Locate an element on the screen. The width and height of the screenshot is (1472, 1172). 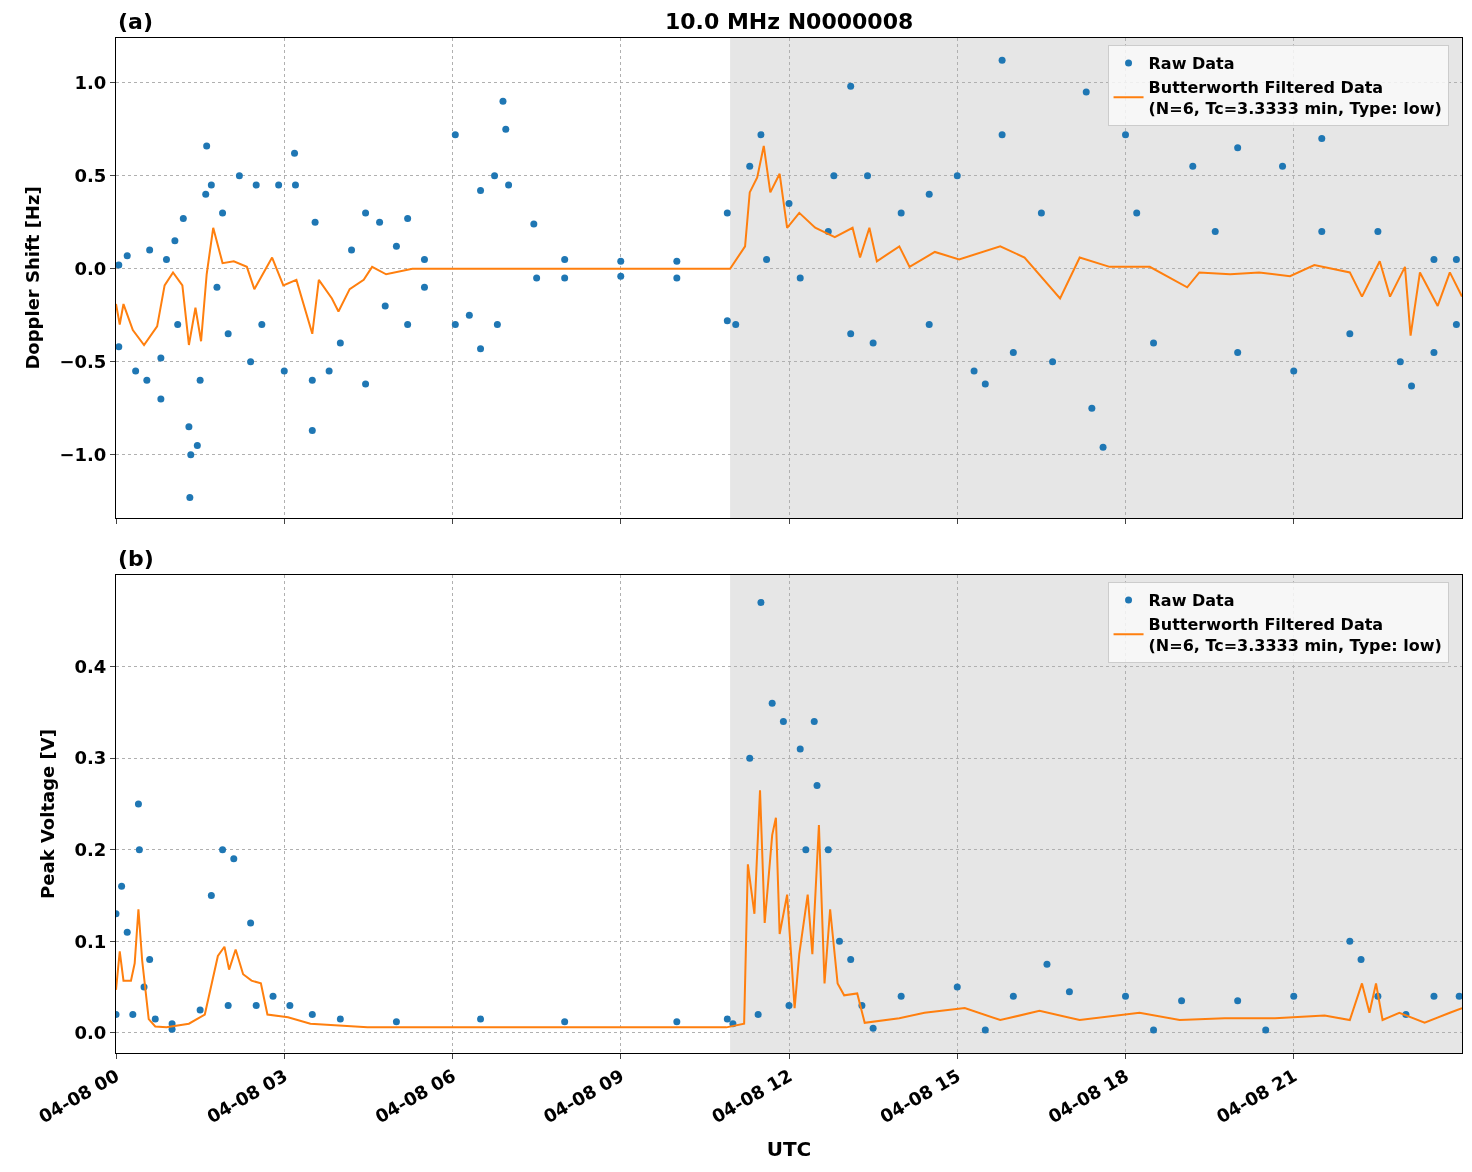
y-axis-title: Peak Voltage [V] is located at coordinates (47, 814).